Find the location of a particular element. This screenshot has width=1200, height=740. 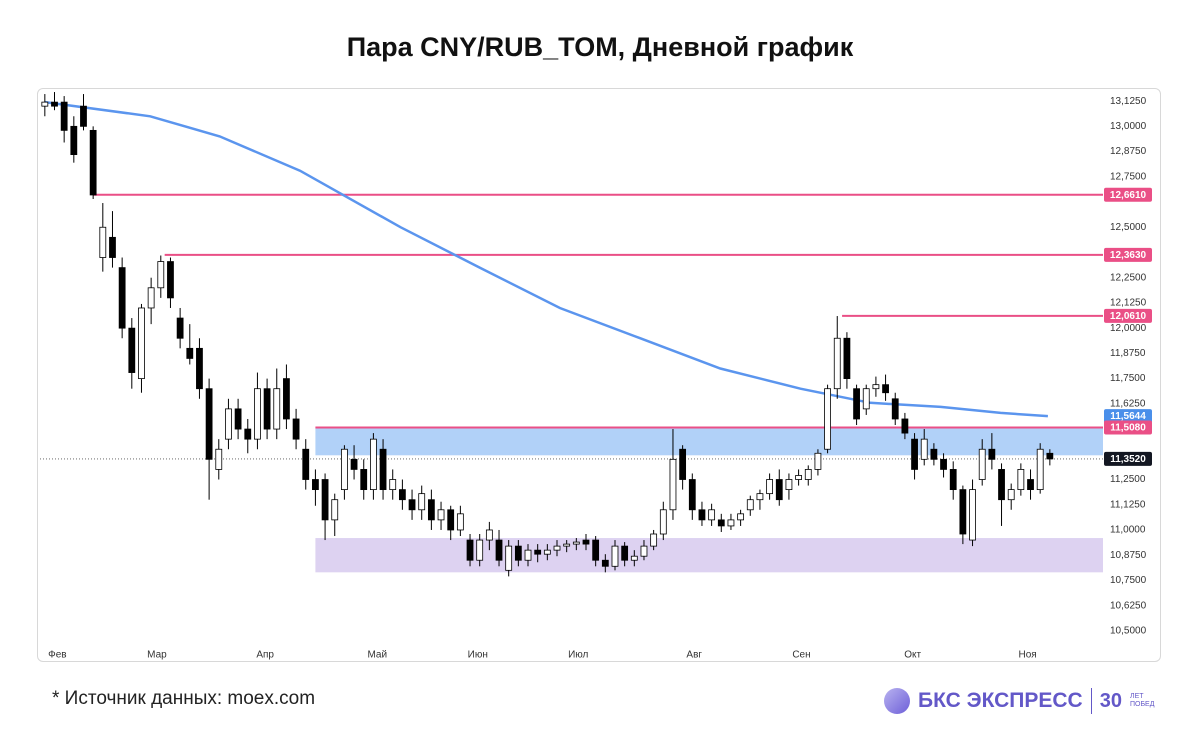

logo: БКС ЭКСПРЕСС 30 ЛЕТ ПОБЕД is located at coordinates (1025, 701).